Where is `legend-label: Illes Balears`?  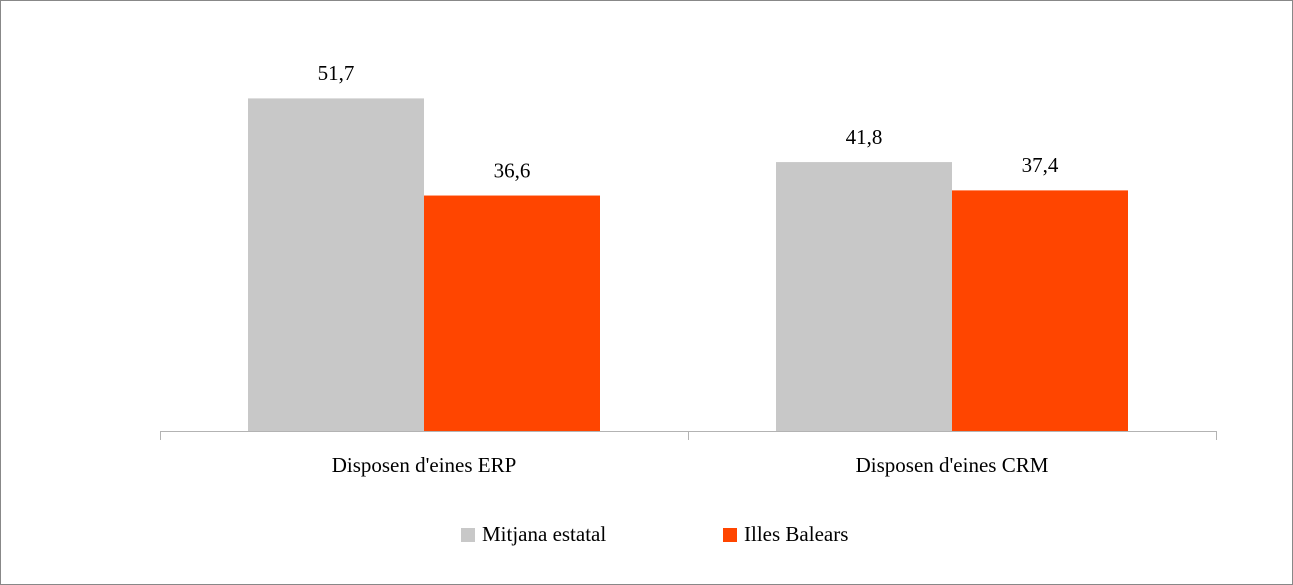 legend-label: Illes Balears is located at coordinates (796, 534).